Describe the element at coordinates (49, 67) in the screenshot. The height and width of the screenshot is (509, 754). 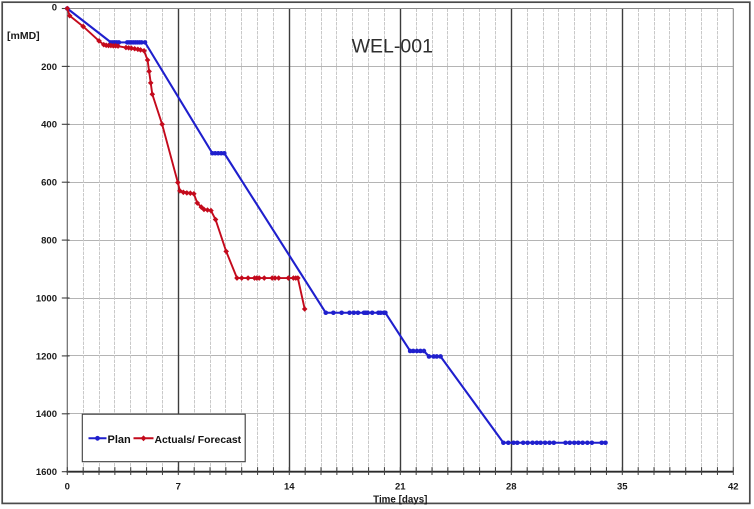
I see `svg-text: 200` at that location.